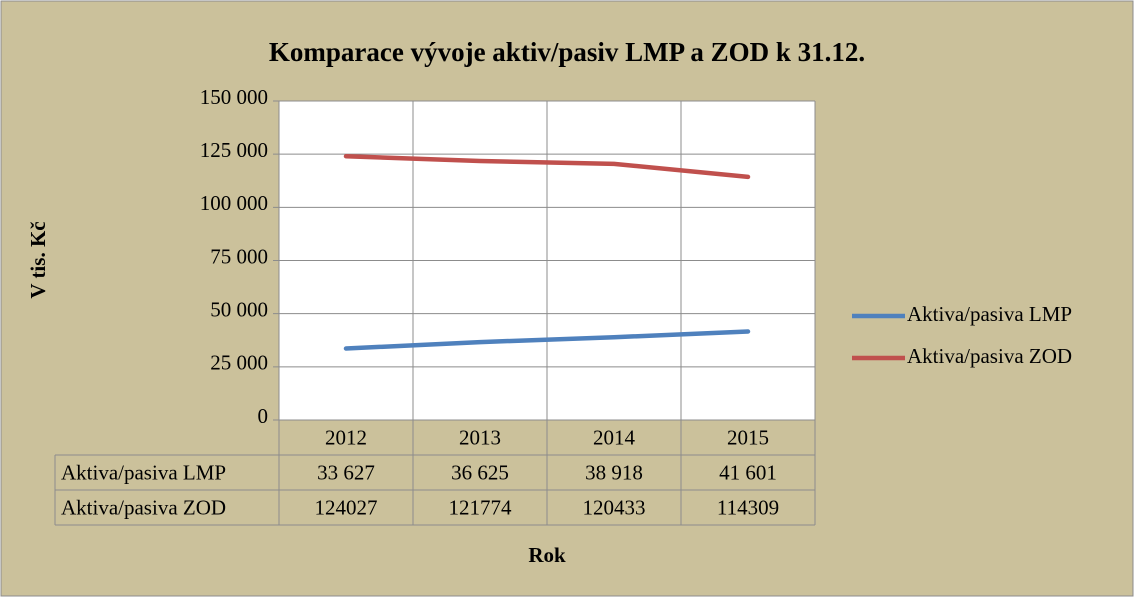 This screenshot has width=1134, height=602. What do you see at coordinates (481, 507) in the screenshot?
I see `table-cell: 121774` at bounding box center [481, 507].